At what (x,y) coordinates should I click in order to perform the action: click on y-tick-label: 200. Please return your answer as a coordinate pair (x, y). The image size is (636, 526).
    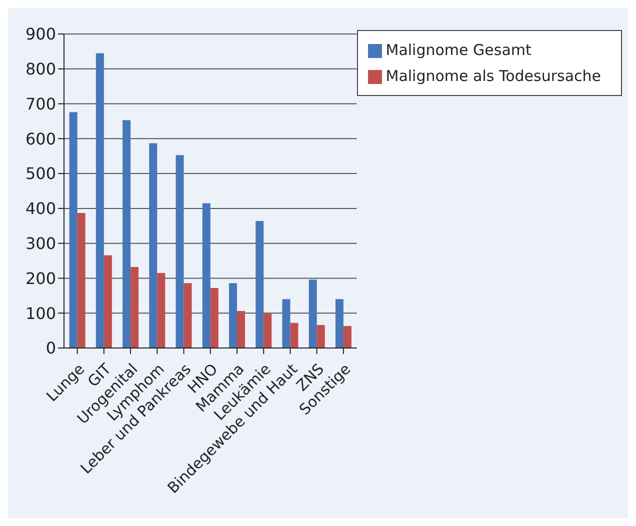
    Looking at the image, I should click on (40, 278).